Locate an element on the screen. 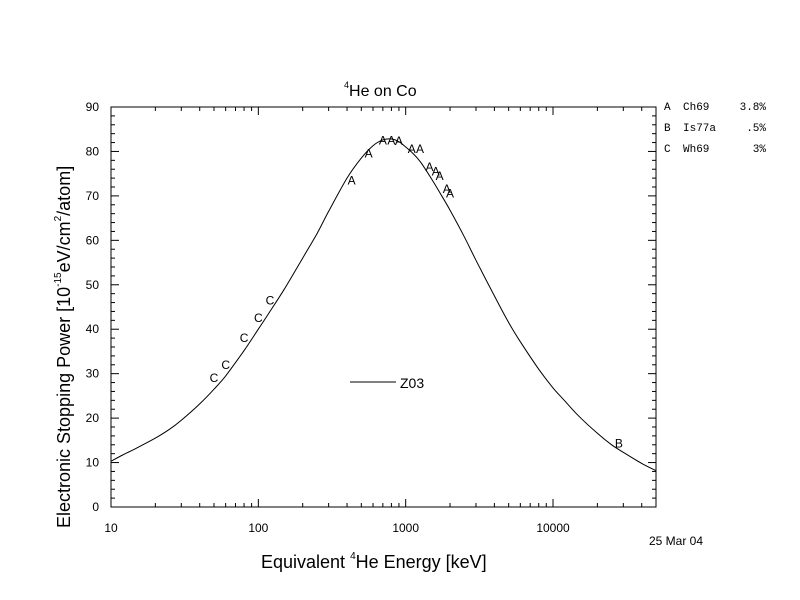  x-tick-label: 1000 is located at coordinates (405, 528).